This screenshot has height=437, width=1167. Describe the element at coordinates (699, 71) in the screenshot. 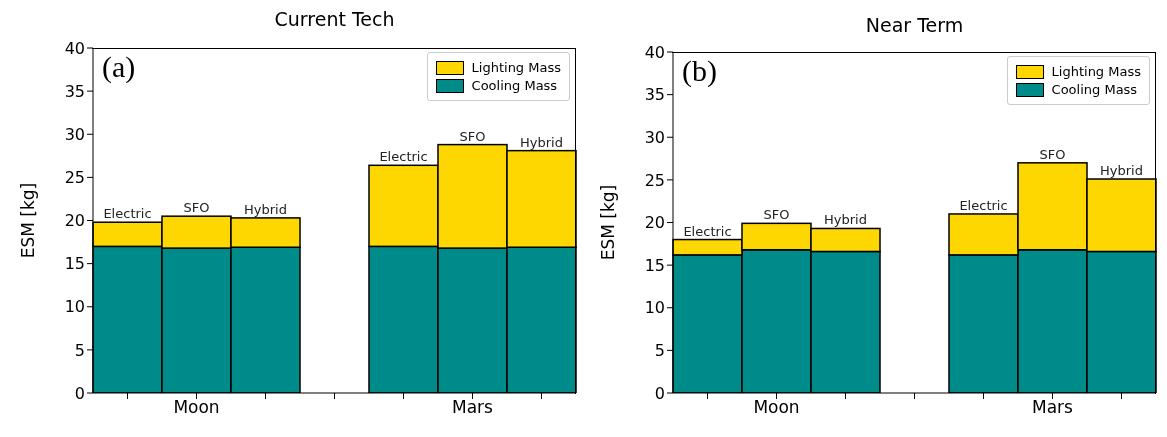

I see `annotation: (b)` at that location.